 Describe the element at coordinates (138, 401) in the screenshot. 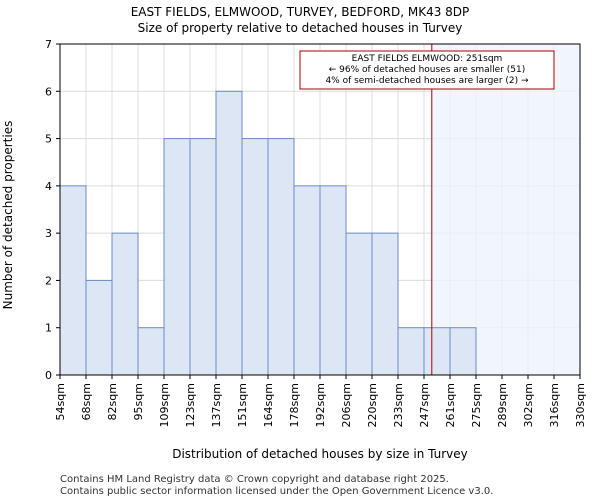

I see `x-tick-label: 95sqm` at that location.